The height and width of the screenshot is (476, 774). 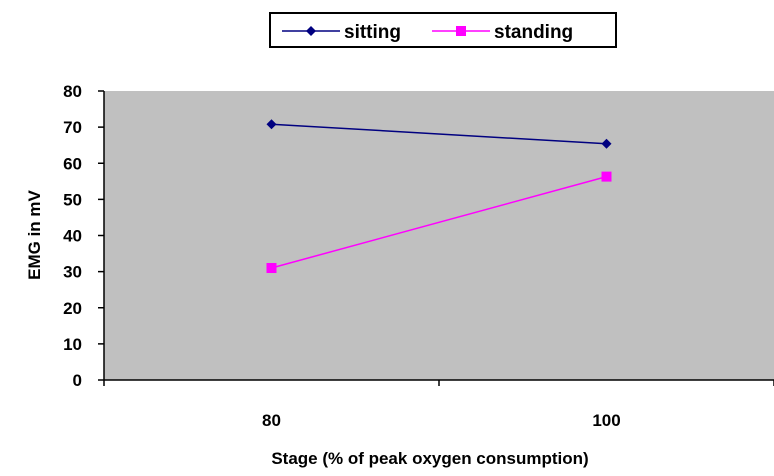 I want to click on y-tick-label: 30, so click(x=72, y=272).